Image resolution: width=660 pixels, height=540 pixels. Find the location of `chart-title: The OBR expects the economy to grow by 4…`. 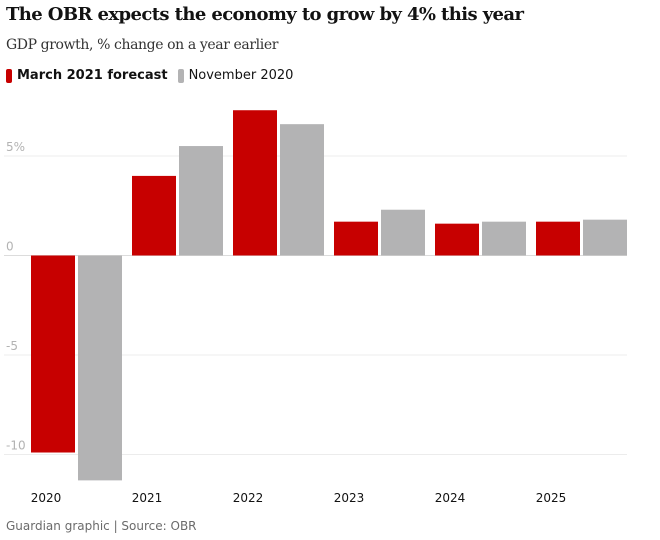

chart-title: The OBR expects the economy to grow by 4… is located at coordinates (265, 14).